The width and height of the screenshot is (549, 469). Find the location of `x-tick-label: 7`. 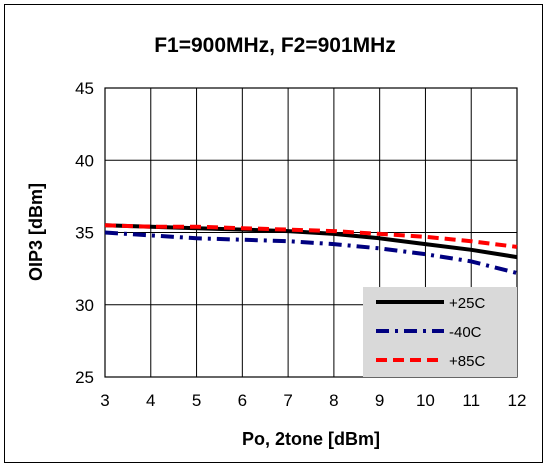

x-tick-label: 7 is located at coordinates (287, 400).